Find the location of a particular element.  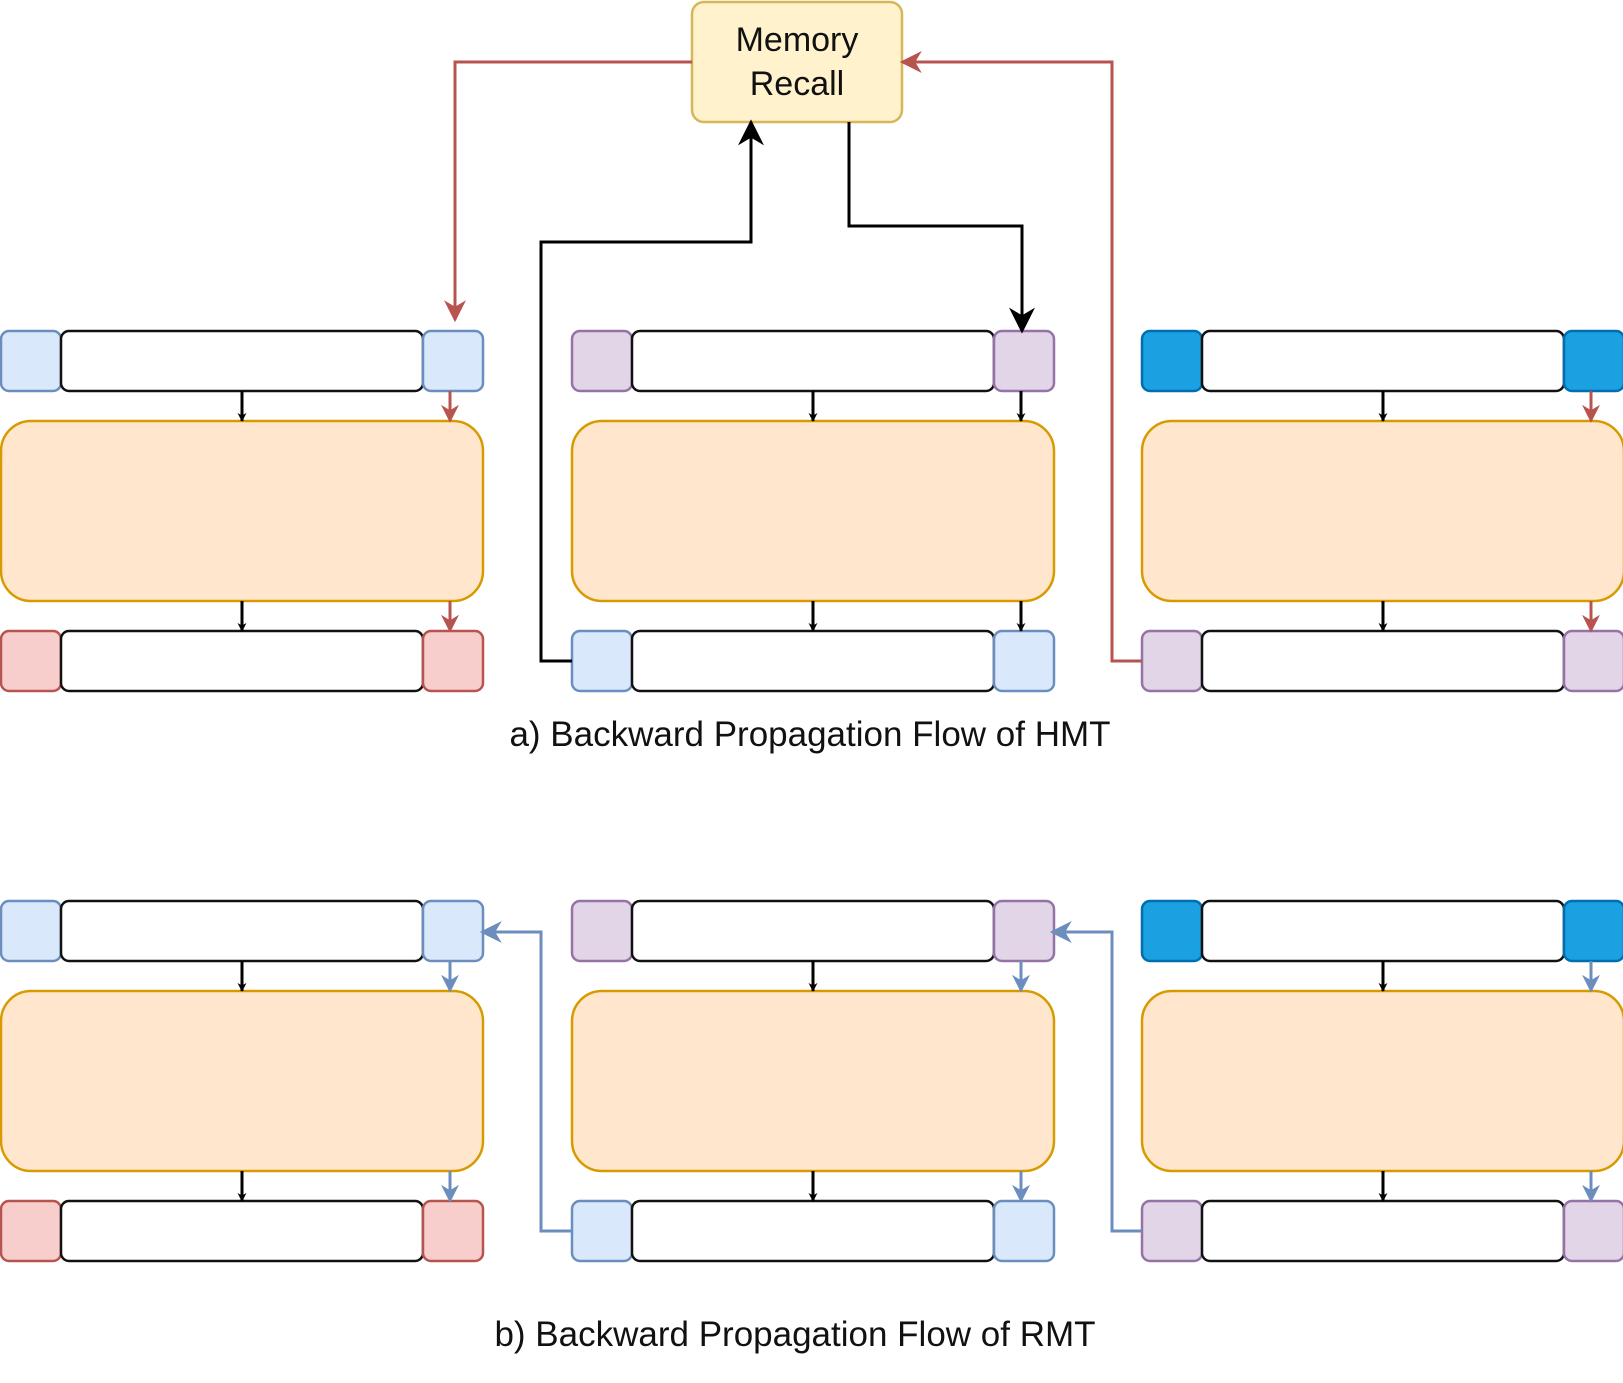

segment3-to-segment2-arrow is located at coordinates (1095, 1077).